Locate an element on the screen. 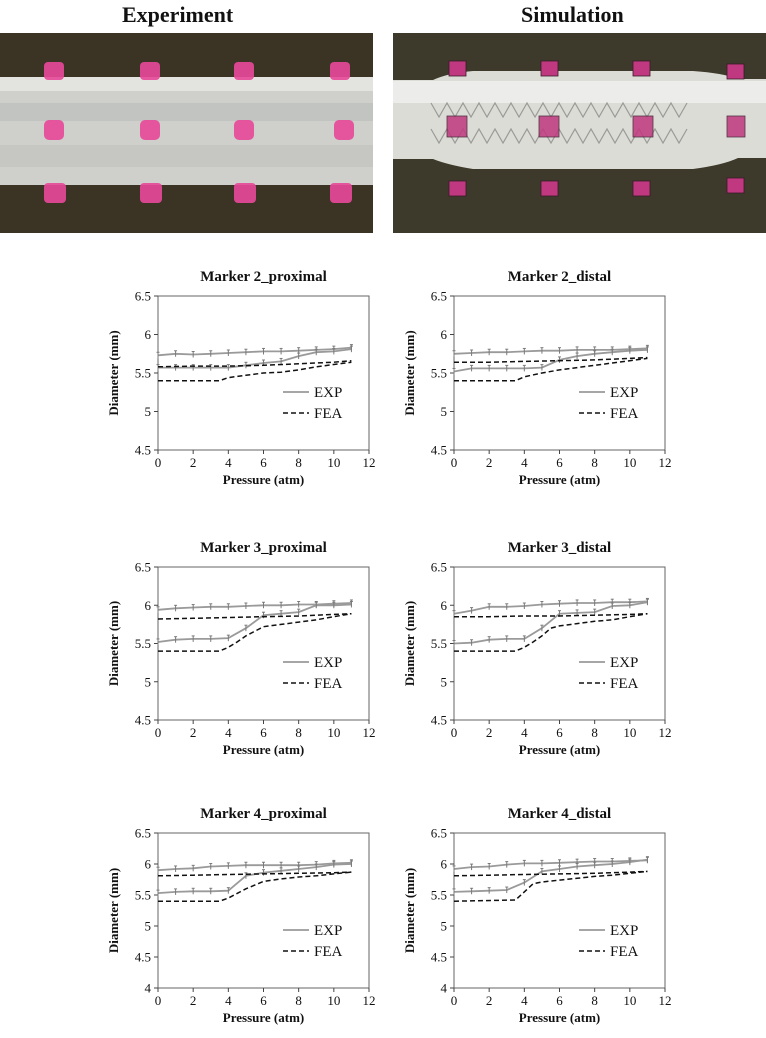  simulation-header: Simulation is located at coordinates (572, 14).